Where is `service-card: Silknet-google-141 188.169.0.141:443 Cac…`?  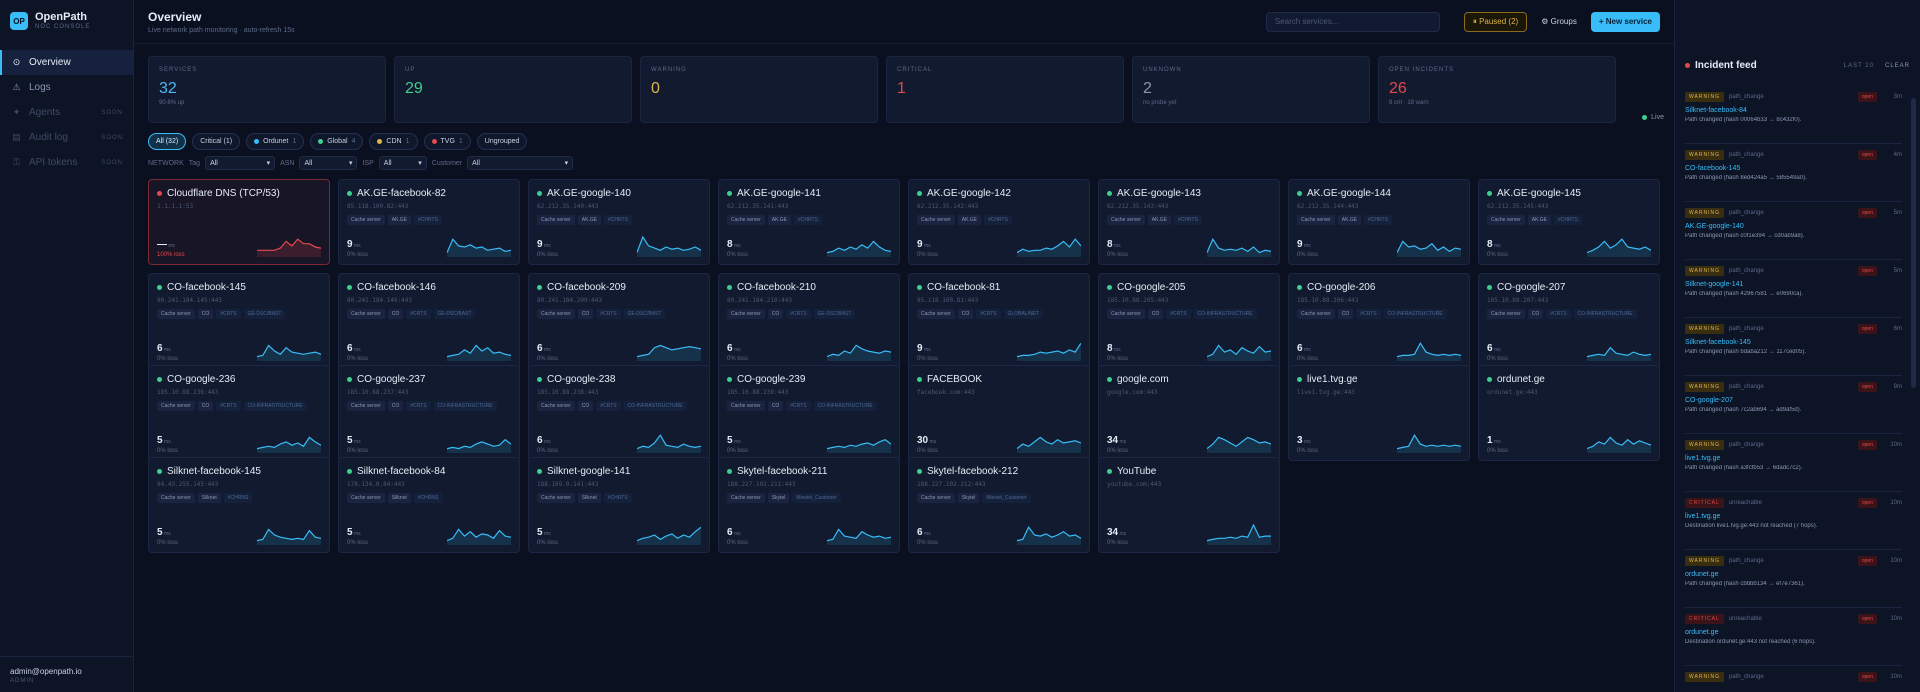
service-card: Silknet-google-141 188.169.0.141:443 Cac… is located at coordinates (619, 505).